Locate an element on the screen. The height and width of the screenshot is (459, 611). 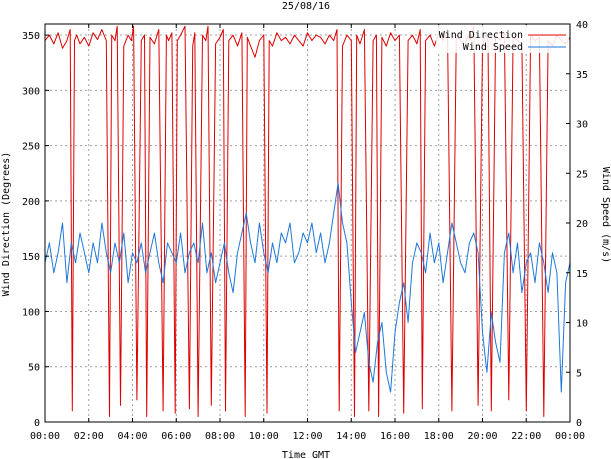
y-left-tick-label: 150 is located at coordinates (31, 257).